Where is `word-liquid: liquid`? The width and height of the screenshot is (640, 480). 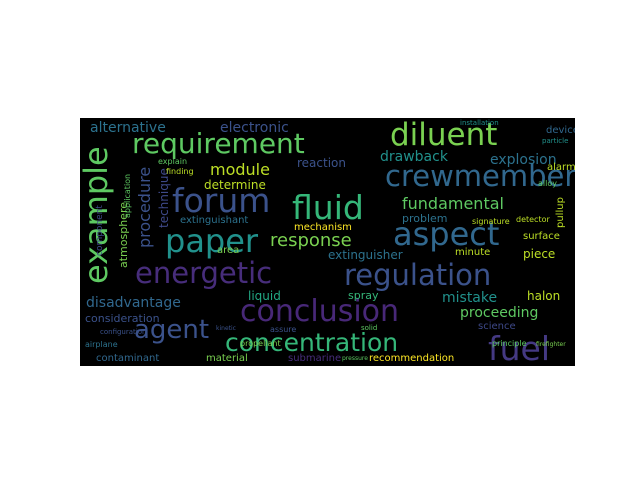 word-liquid: liquid is located at coordinates (264, 296).